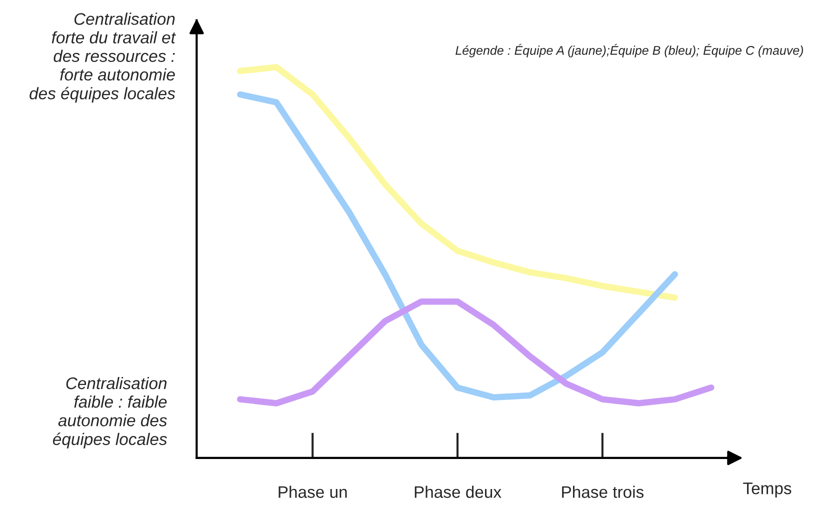 This screenshot has width=816, height=506. I want to click on x-tick-label: Phase un, so click(312, 492).